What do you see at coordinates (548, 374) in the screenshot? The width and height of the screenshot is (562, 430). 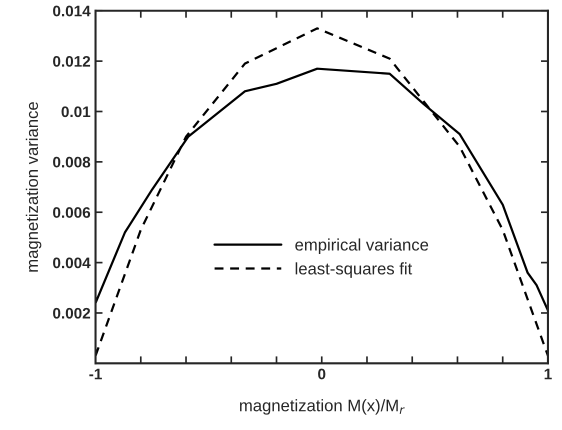 I see `x-tick-label: 1` at bounding box center [548, 374].